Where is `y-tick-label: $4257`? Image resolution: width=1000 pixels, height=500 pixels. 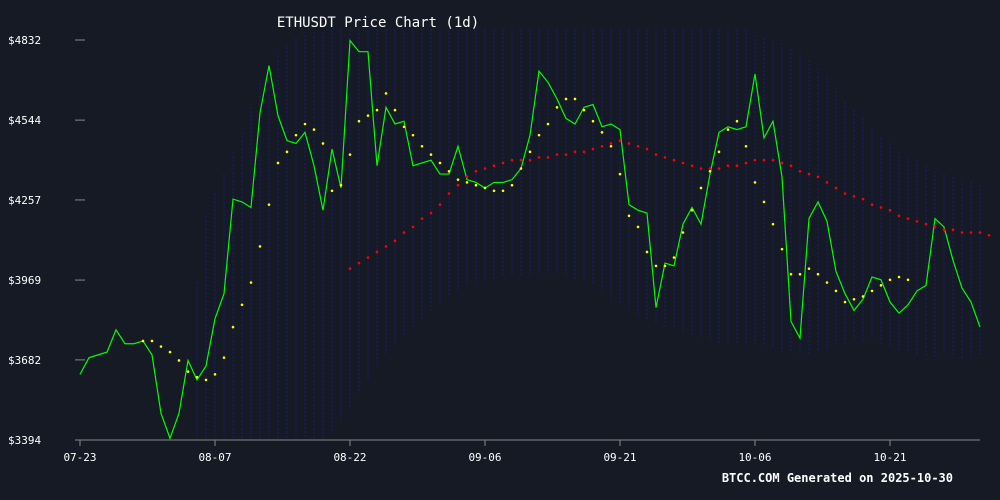
y-tick-label: $4257 is located at coordinates (24, 200).